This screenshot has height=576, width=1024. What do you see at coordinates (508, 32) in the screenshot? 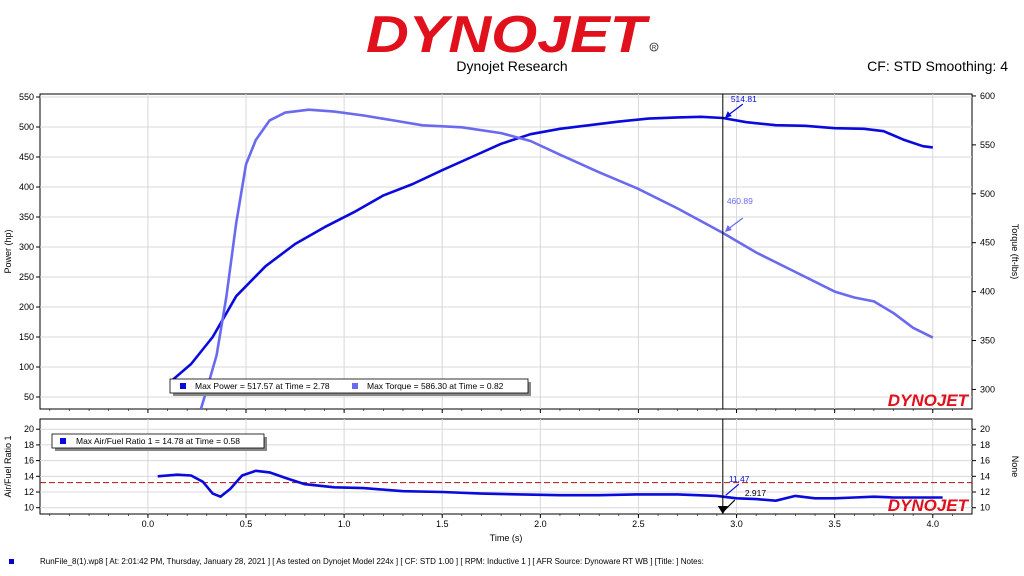
I see `logo-text: DYNOJET` at bounding box center [508, 32].